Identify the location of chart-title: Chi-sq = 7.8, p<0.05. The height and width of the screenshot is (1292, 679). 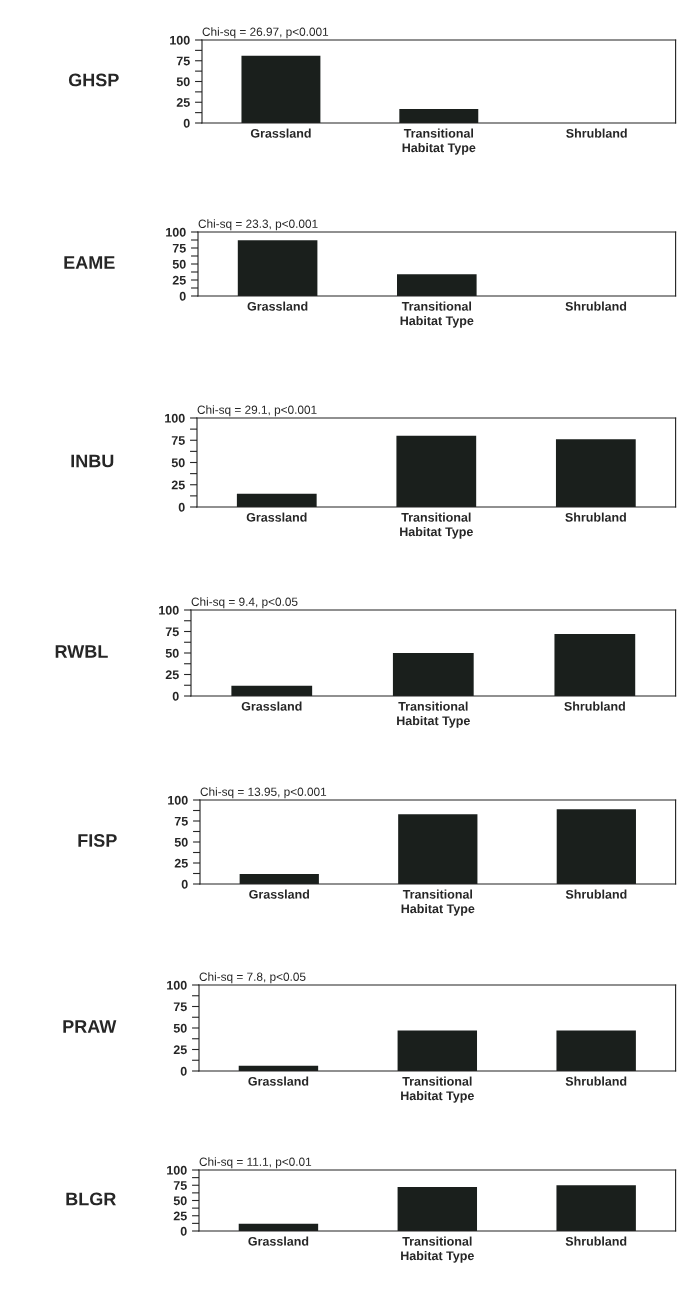
(252, 978).